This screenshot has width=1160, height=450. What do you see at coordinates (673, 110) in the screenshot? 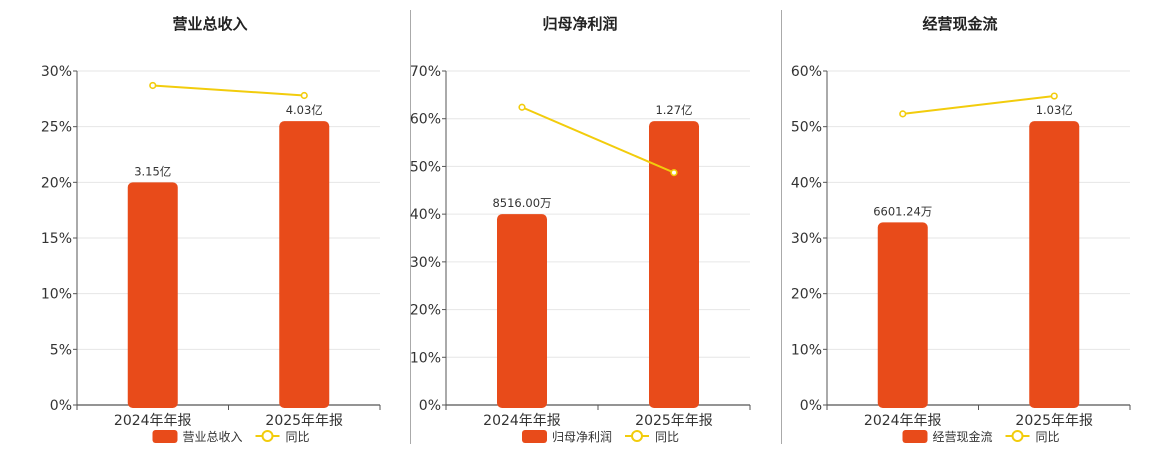
I see `bar-data-label: 1.27亿` at bounding box center [673, 110].